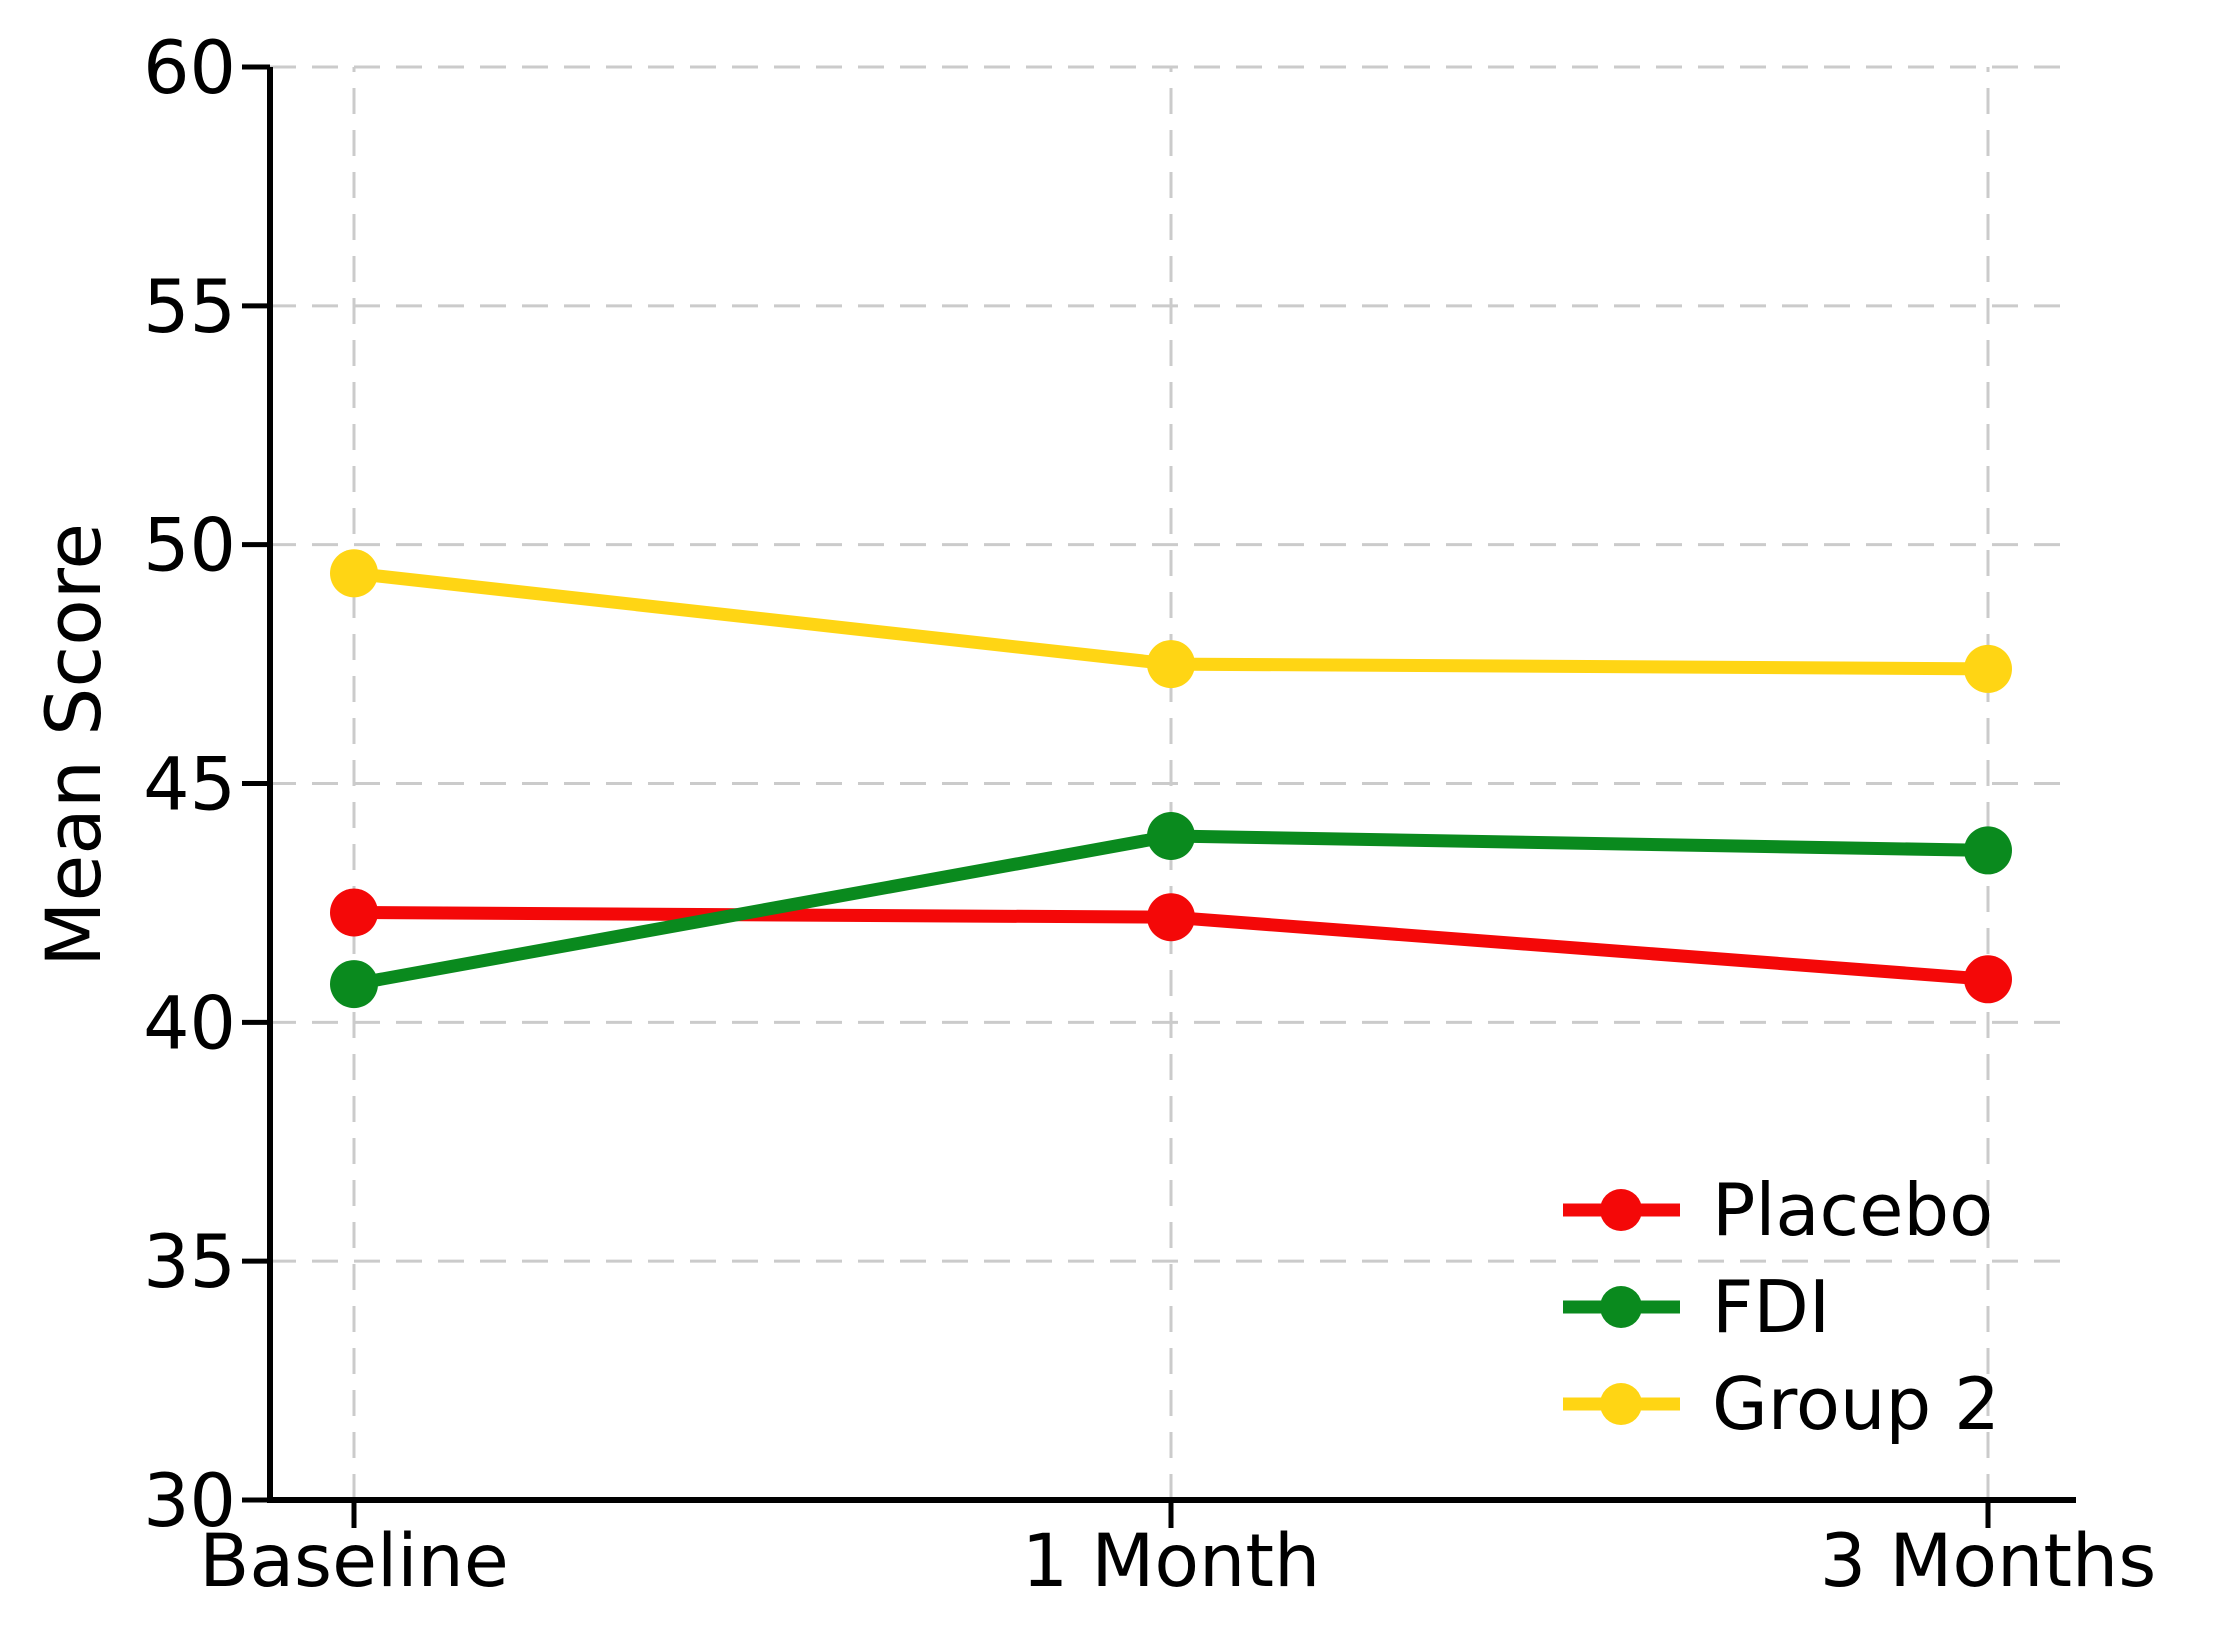 Image resolution: width=2215 pixels, height=1626 pixels. I want to click on y-tick-label: 45, so click(189, 785).